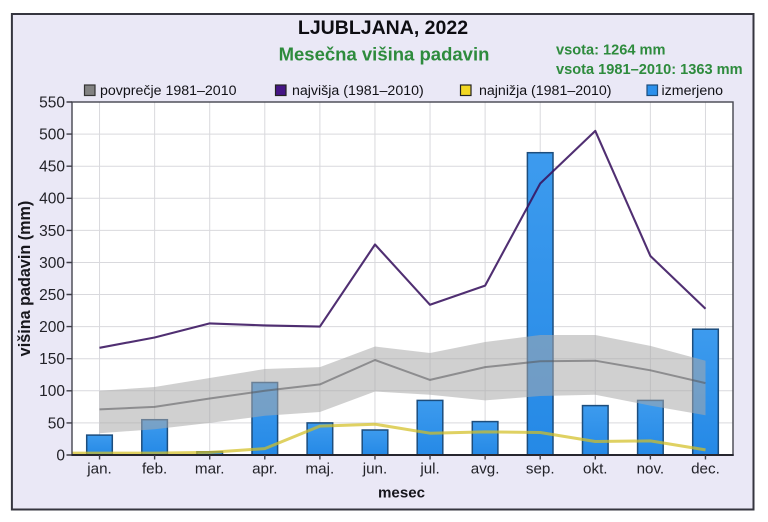 The width and height of the screenshot is (768, 522). I want to click on svg-text: sep., so click(540, 469).